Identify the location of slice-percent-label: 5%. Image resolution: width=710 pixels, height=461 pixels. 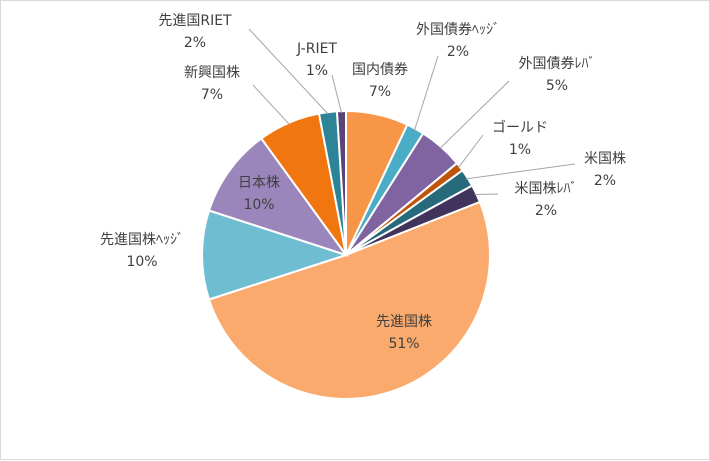
(557, 86).